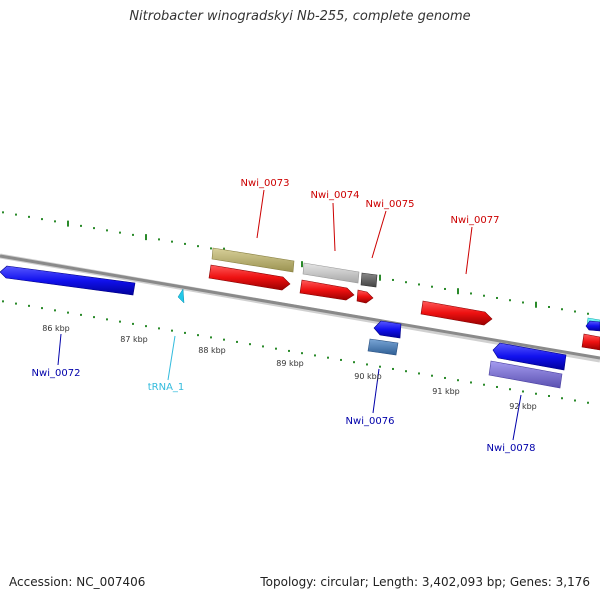 This screenshot has height=600, width=600. Describe the element at coordinates (56, 328) in the screenshot. I see `tick-label-86: 86 kbp` at that location.